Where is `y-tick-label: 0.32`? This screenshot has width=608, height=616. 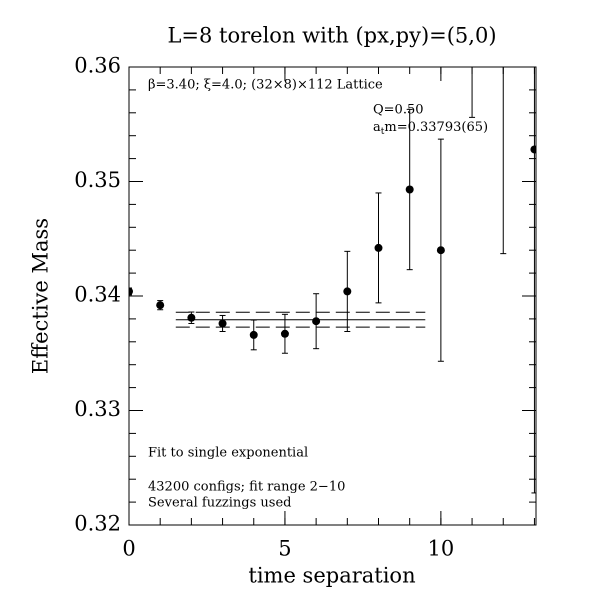
y-tick-label: 0.32 is located at coordinates (97, 524).